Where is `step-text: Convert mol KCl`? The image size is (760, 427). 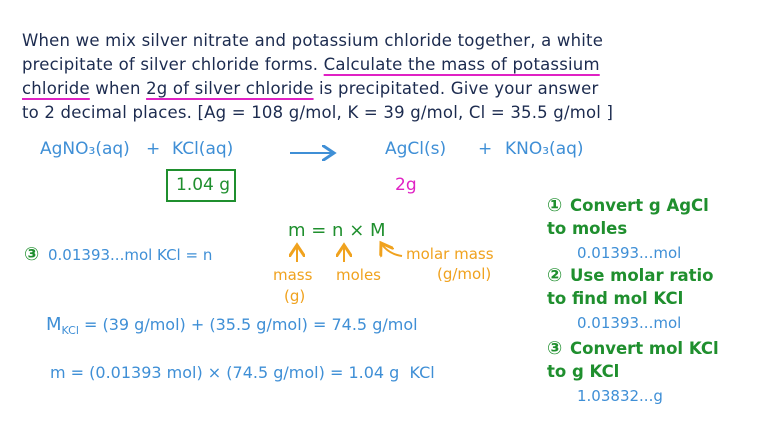 step-text: Convert mol KCl is located at coordinates (644, 348).